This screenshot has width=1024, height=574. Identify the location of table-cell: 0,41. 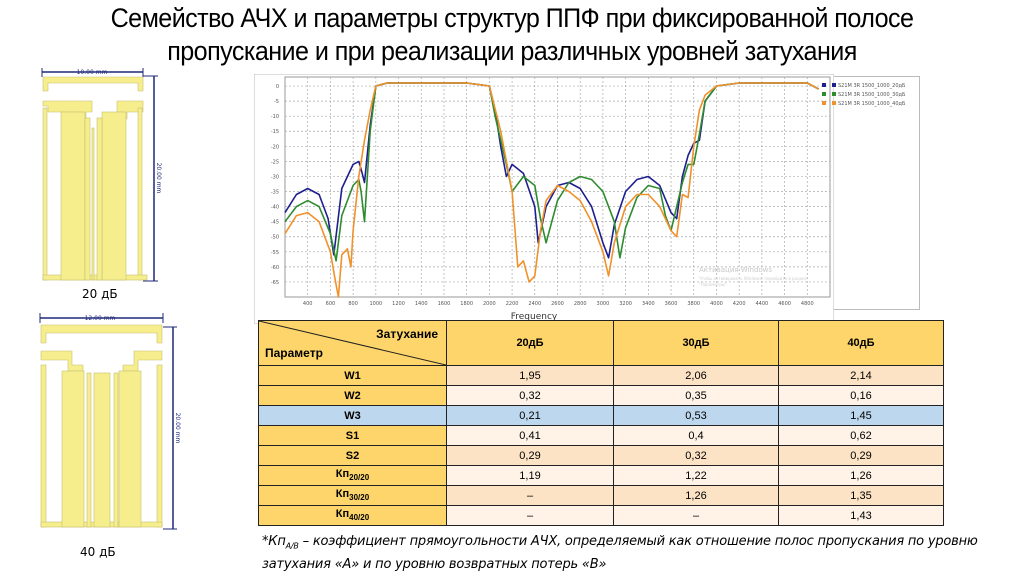
(530, 435).